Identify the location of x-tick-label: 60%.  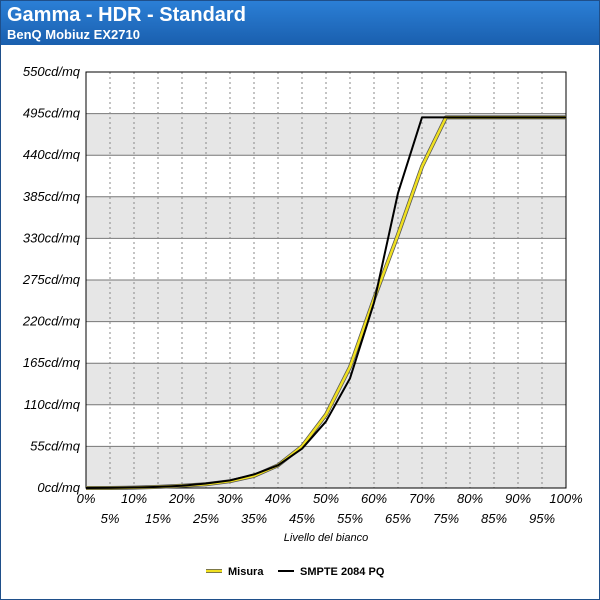
(374, 498).